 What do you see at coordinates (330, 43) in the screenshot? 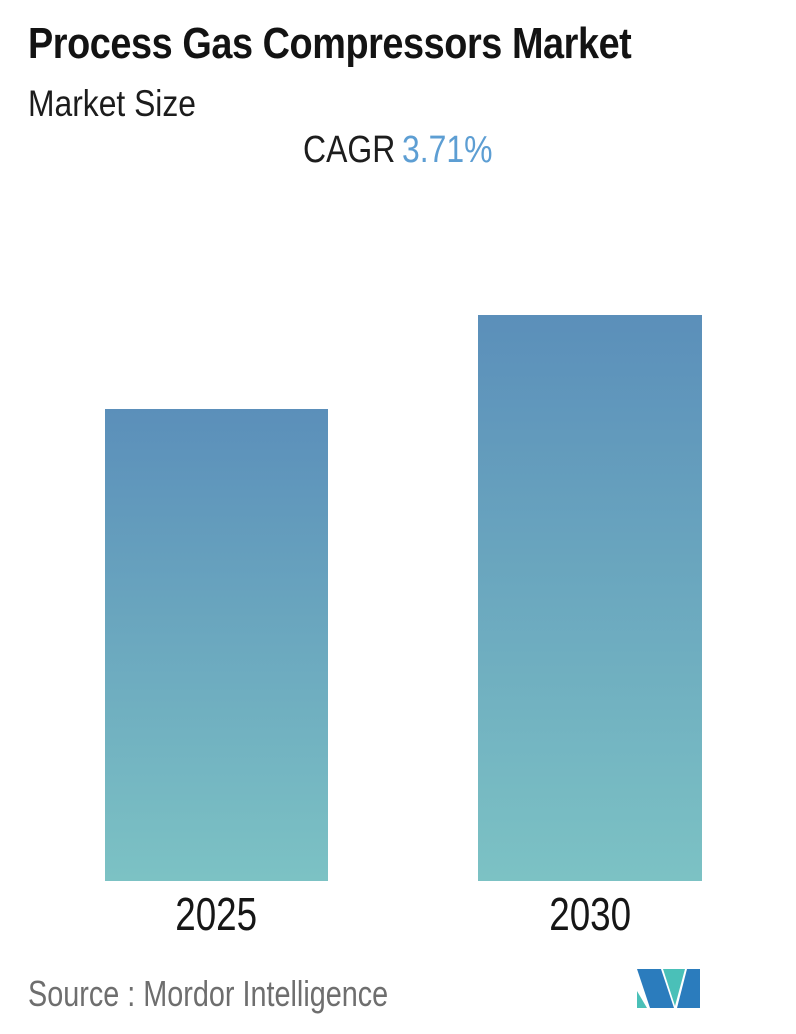
I see `page-title-text: Process Gas Compressors Market` at bounding box center [330, 43].